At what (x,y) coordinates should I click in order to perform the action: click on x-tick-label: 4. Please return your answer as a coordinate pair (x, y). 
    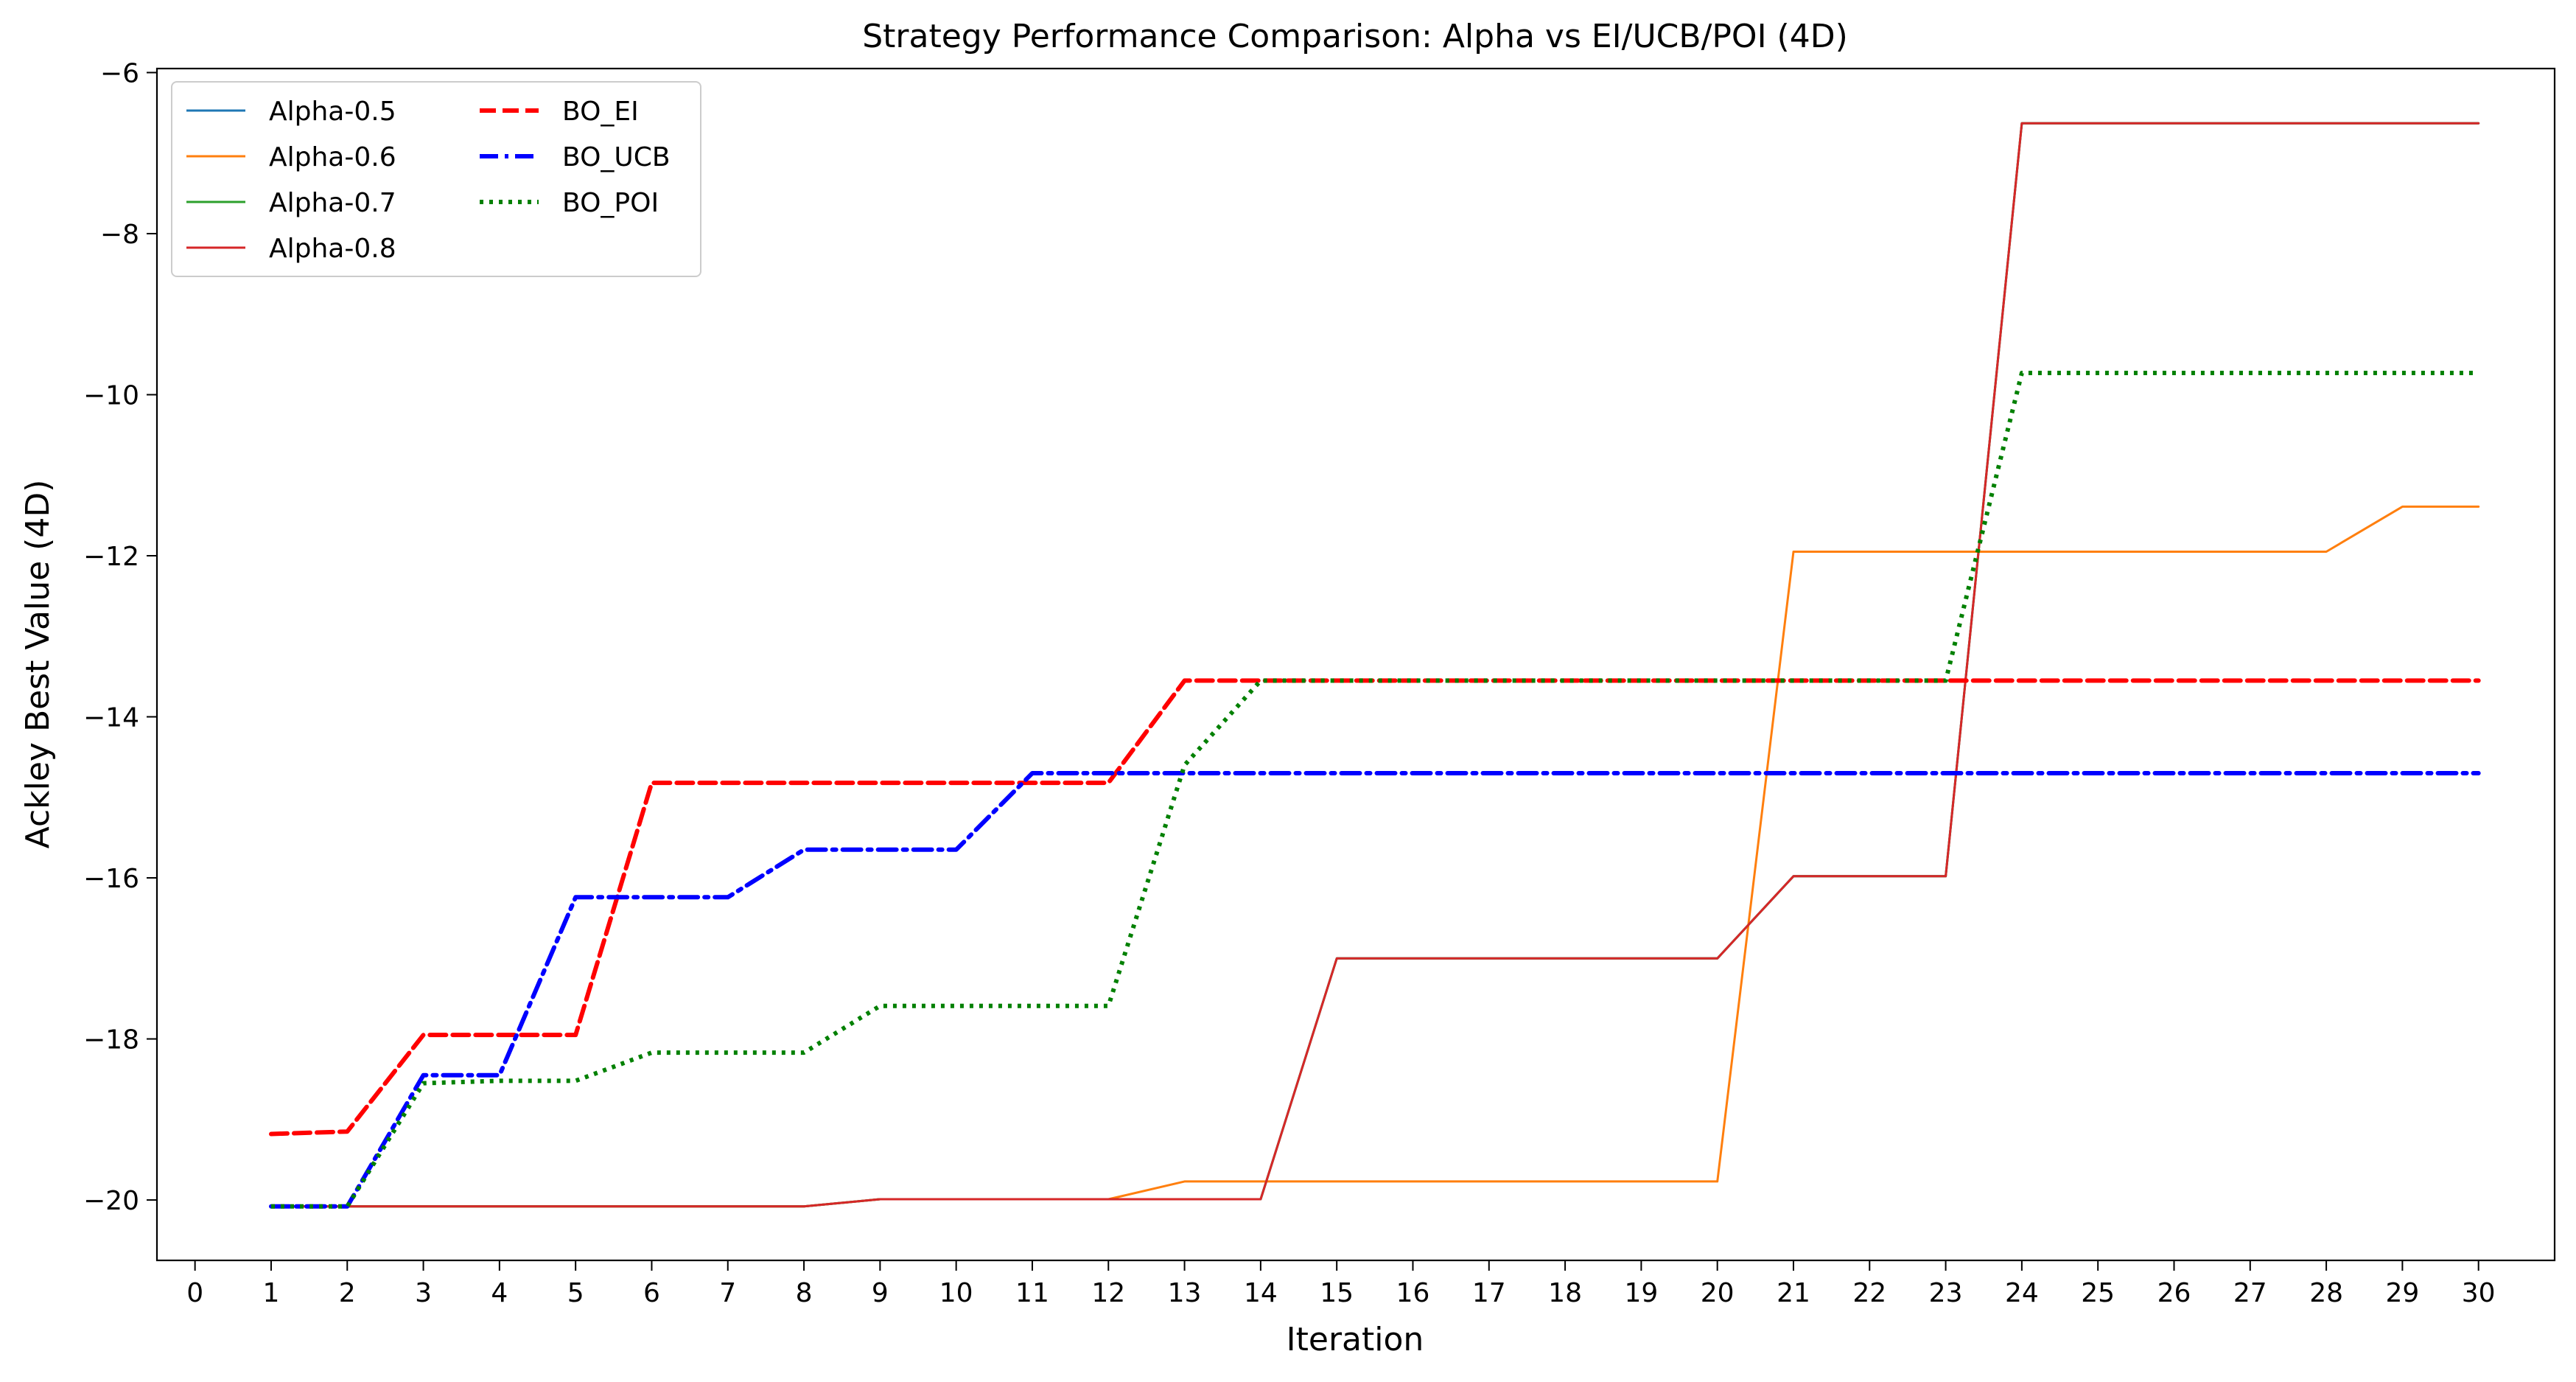
    Looking at the image, I should click on (500, 1293).